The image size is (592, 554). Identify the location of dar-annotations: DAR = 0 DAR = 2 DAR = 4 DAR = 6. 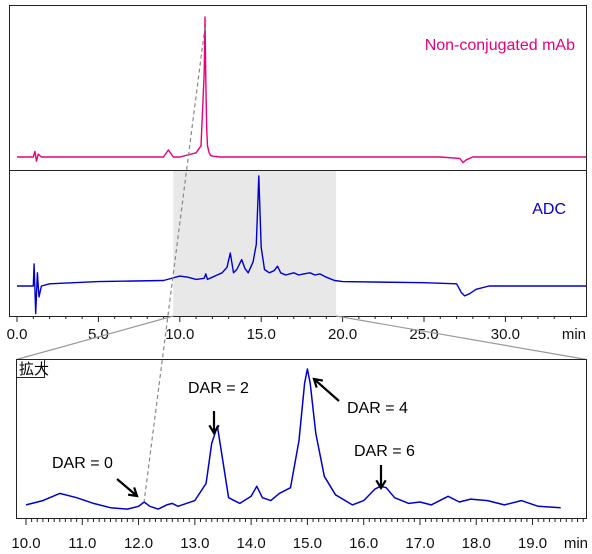
(233, 437).